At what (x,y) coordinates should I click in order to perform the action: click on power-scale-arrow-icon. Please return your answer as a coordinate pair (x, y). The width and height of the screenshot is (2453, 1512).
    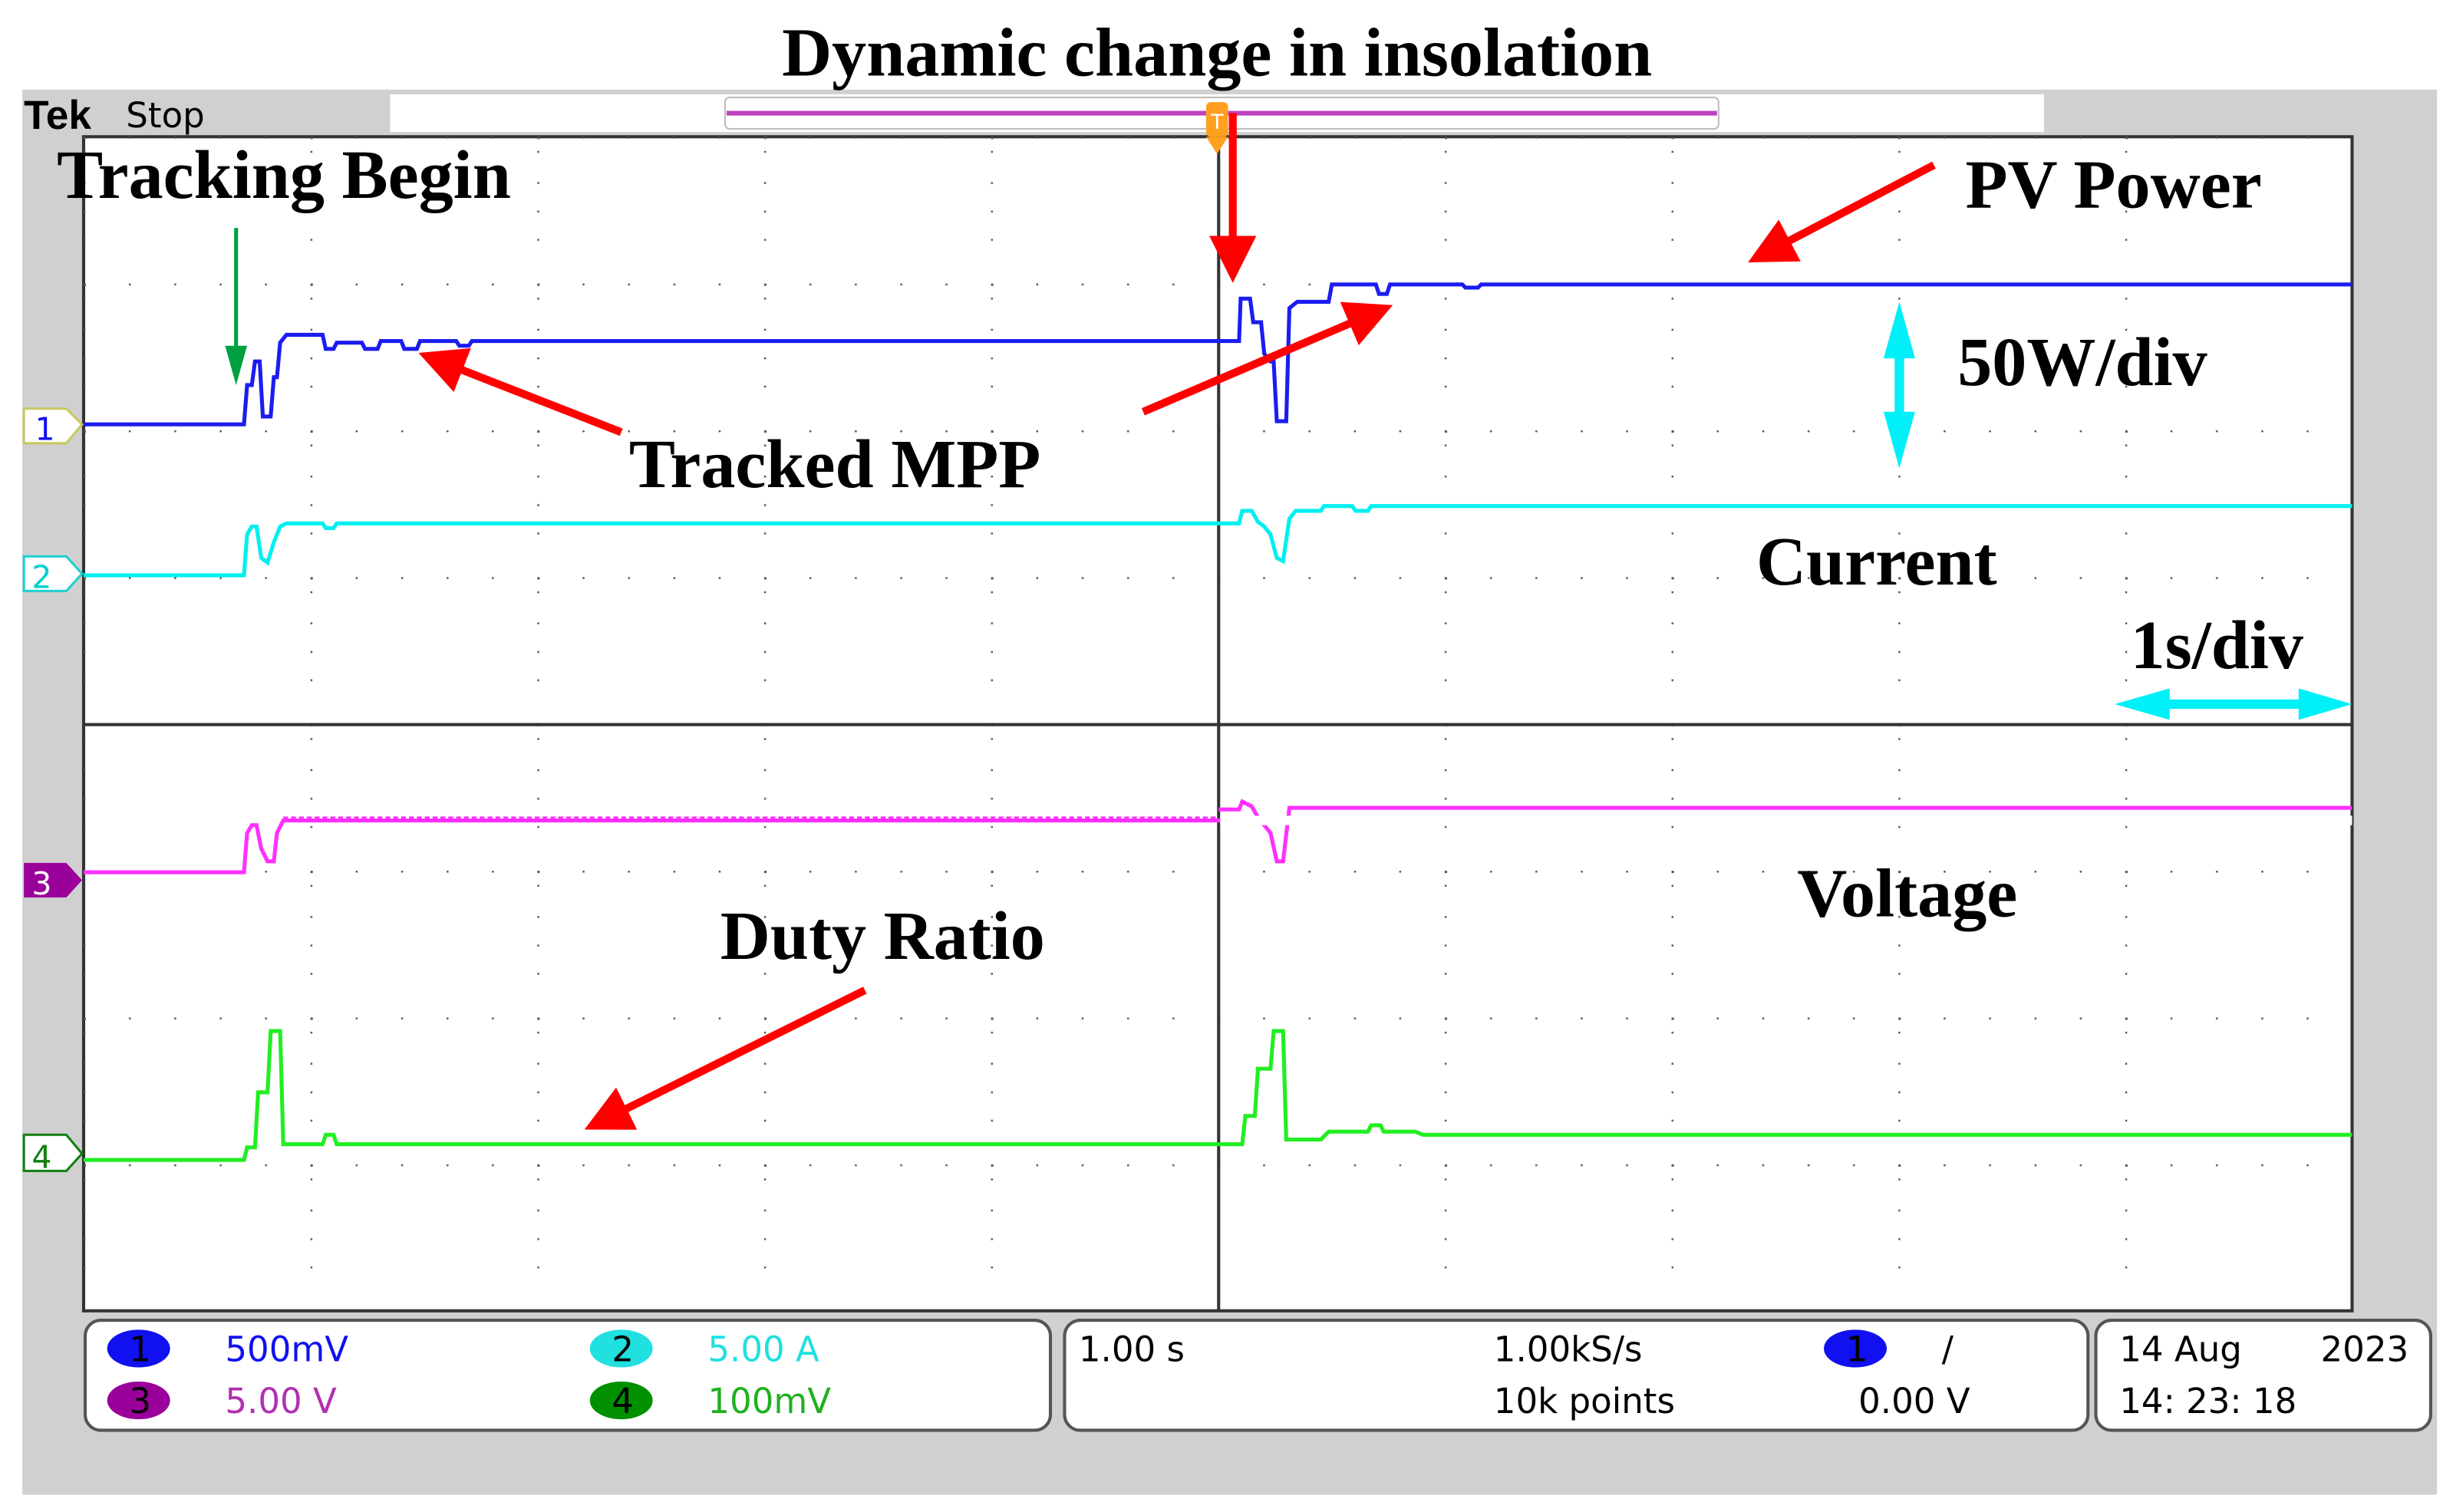
    Looking at the image, I should click on (1899, 385).